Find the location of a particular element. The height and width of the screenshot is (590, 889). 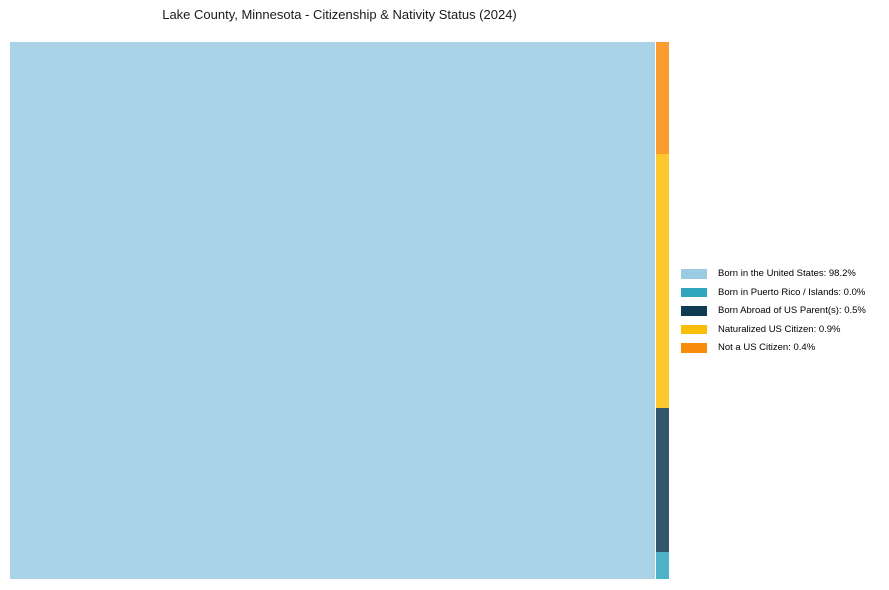

treemap-rect-born-abroad-of-us-parent-s is located at coordinates (662, 480).